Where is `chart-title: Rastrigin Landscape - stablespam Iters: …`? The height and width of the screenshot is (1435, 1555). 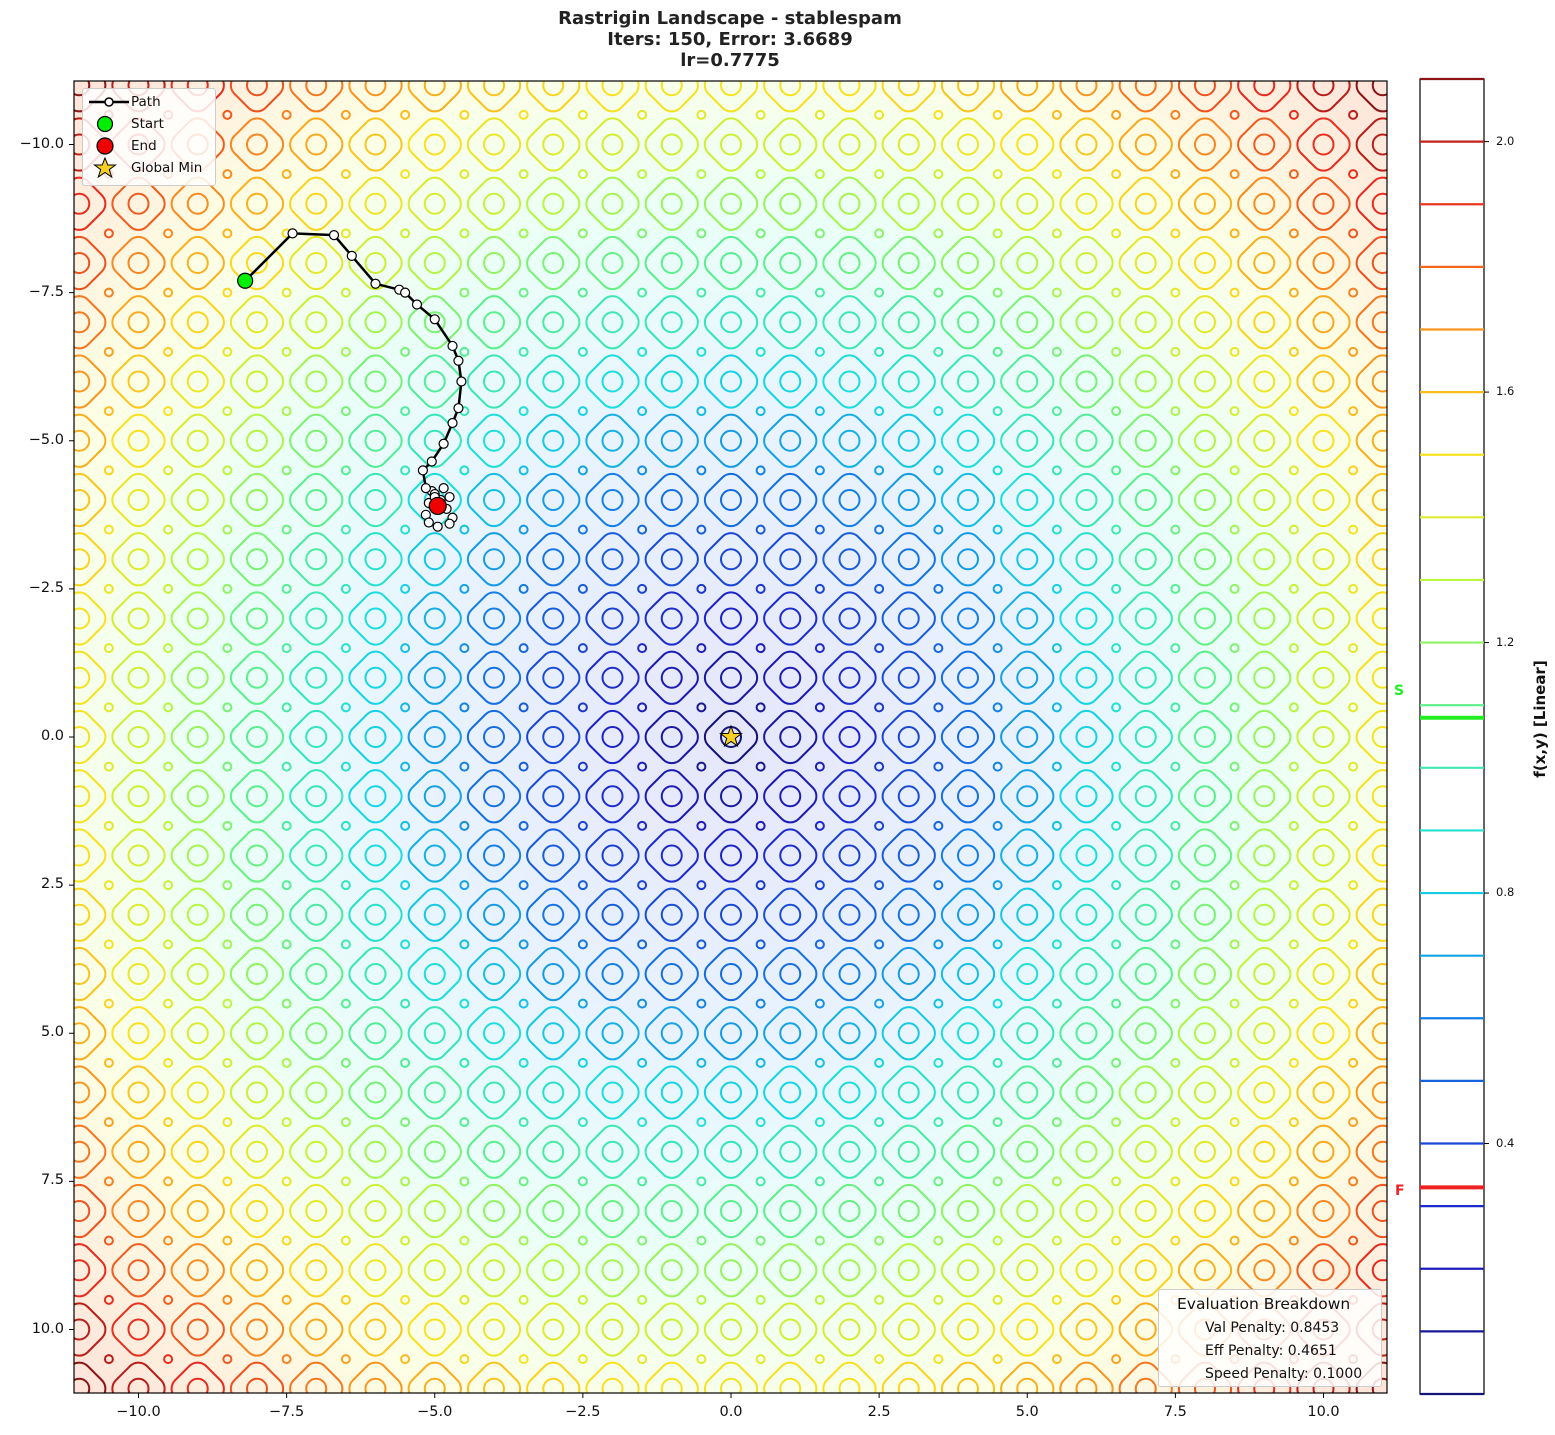 chart-title: Rastrigin Landscape - stablespam Iters: … is located at coordinates (730, 39).